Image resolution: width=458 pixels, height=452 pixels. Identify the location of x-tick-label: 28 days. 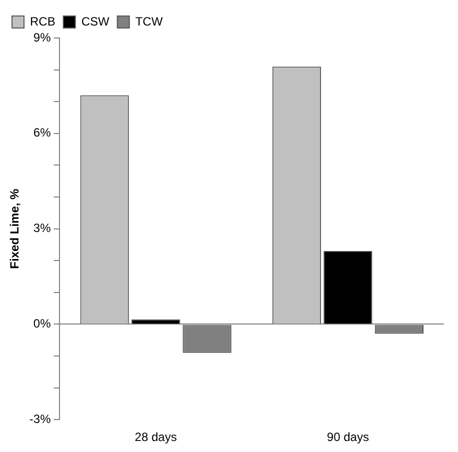
(155, 437).